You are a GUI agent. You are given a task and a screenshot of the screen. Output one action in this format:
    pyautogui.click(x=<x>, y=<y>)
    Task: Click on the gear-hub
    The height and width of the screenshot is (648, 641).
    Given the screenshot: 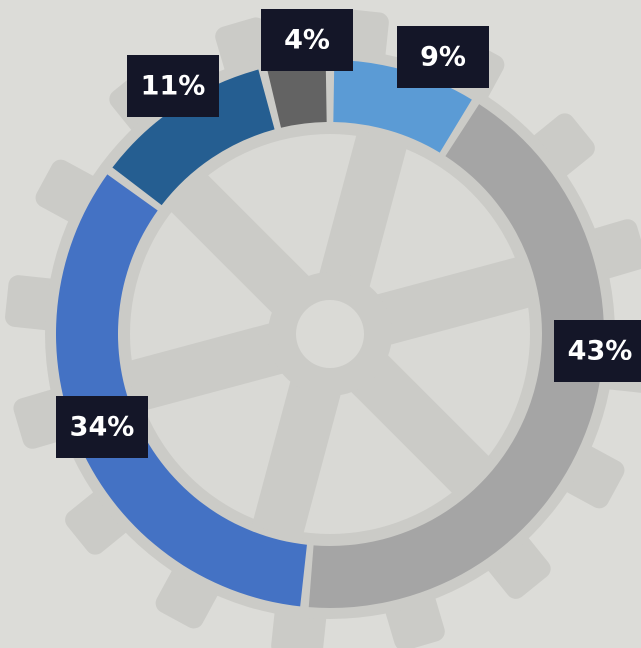 What is the action you would take?
    pyautogui.click(x=330, y=334)
    